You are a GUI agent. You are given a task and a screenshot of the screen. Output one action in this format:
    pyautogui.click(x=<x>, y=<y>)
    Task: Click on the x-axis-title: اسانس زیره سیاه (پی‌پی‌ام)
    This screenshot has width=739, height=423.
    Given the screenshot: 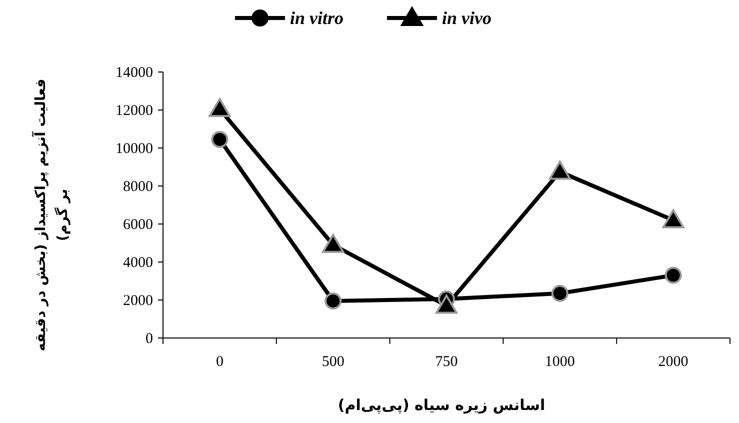 What is the action you would take?
    pyautogui.click(x=442, y=405)
    